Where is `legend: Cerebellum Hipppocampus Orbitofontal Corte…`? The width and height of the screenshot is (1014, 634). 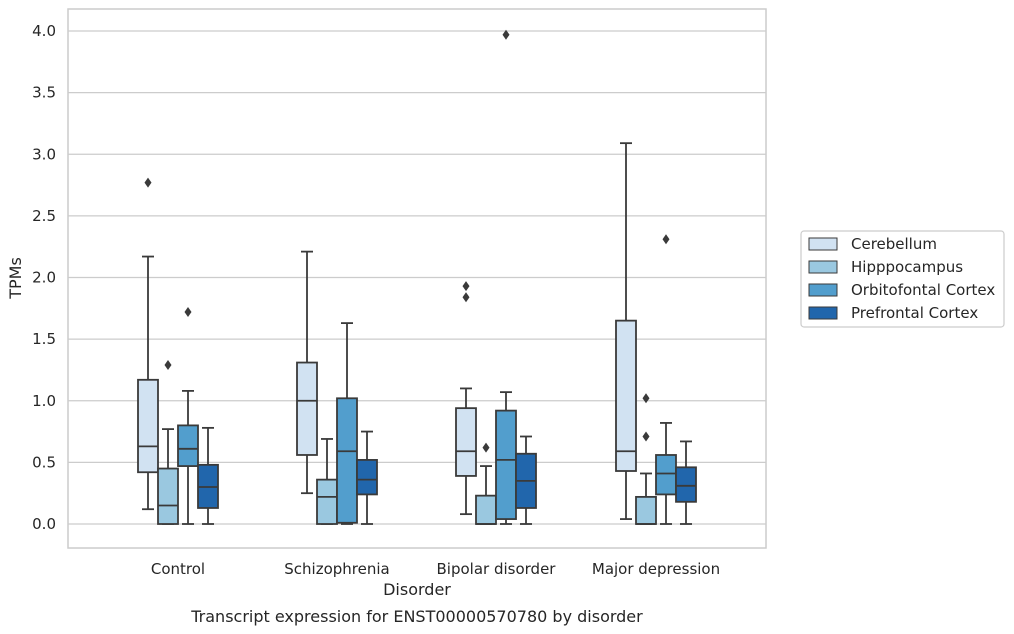
legend: Cerebellum Hipppocampus Orbitofontal Corte… is located at coordinates (902, 279).